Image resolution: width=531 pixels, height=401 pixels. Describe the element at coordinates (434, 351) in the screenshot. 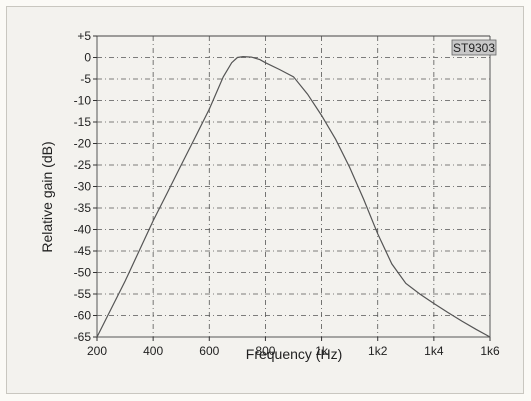

I see `x-tick-label: 1k4` at that location.